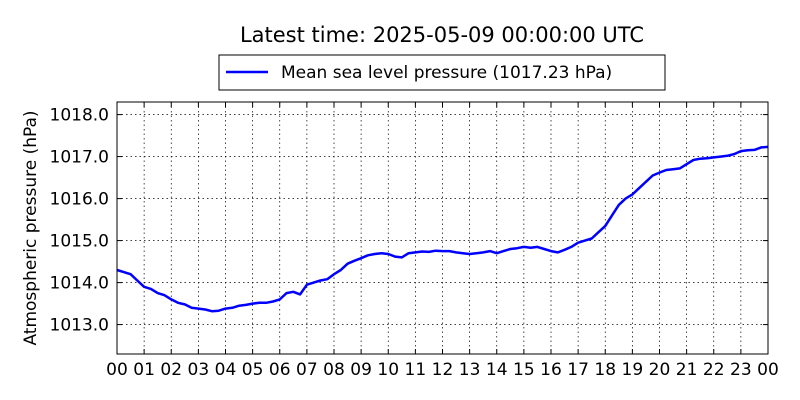  Describe the element at coordinates (551, 370) in the screenshot. I see `x-tick-label: 16` at that location.